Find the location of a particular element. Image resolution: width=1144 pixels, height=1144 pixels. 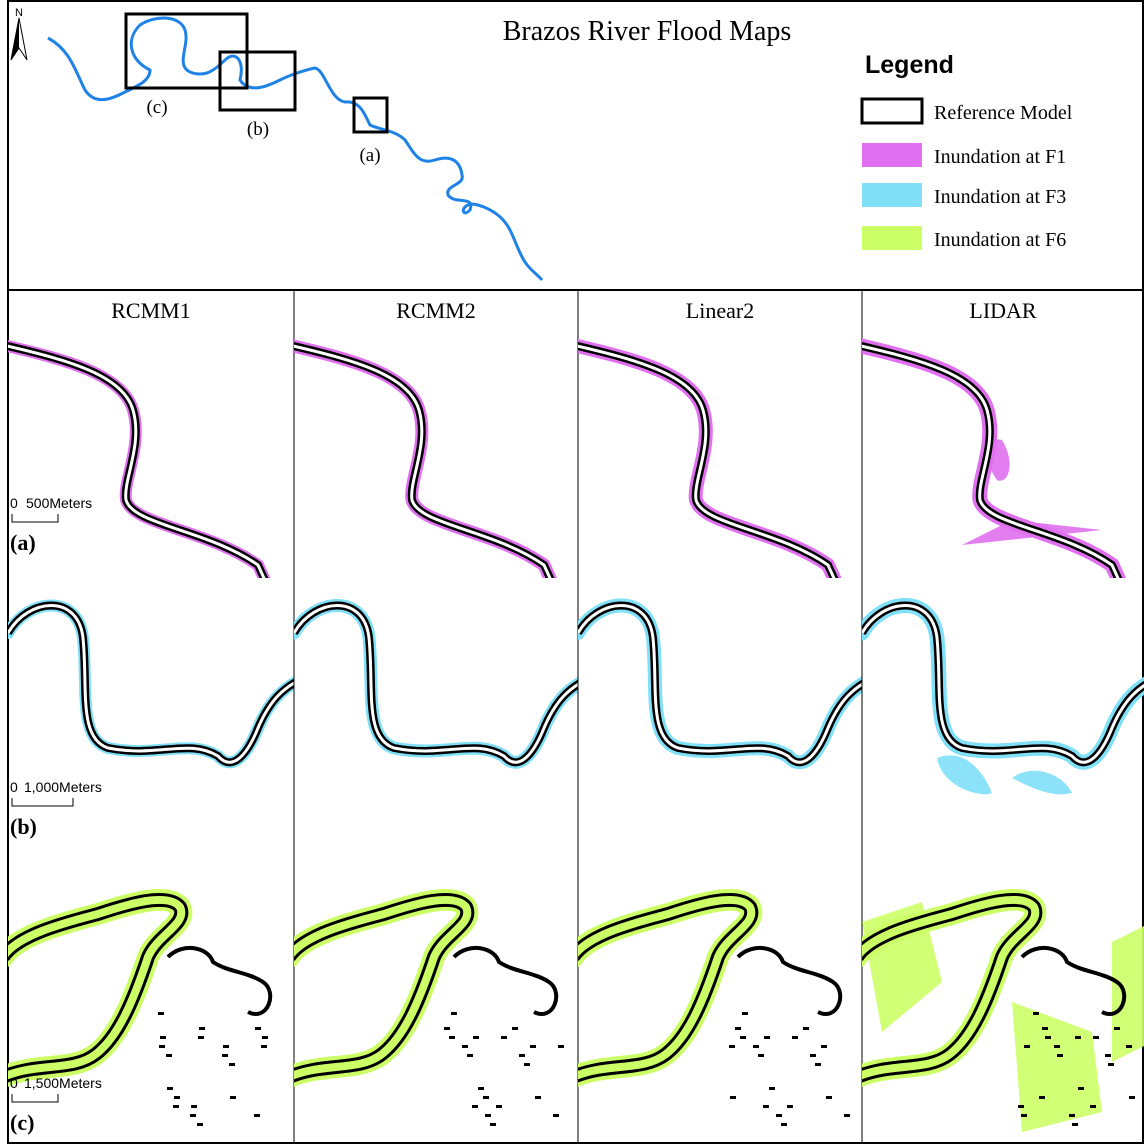

row-label: (b) is located at coordinates (23, 826).